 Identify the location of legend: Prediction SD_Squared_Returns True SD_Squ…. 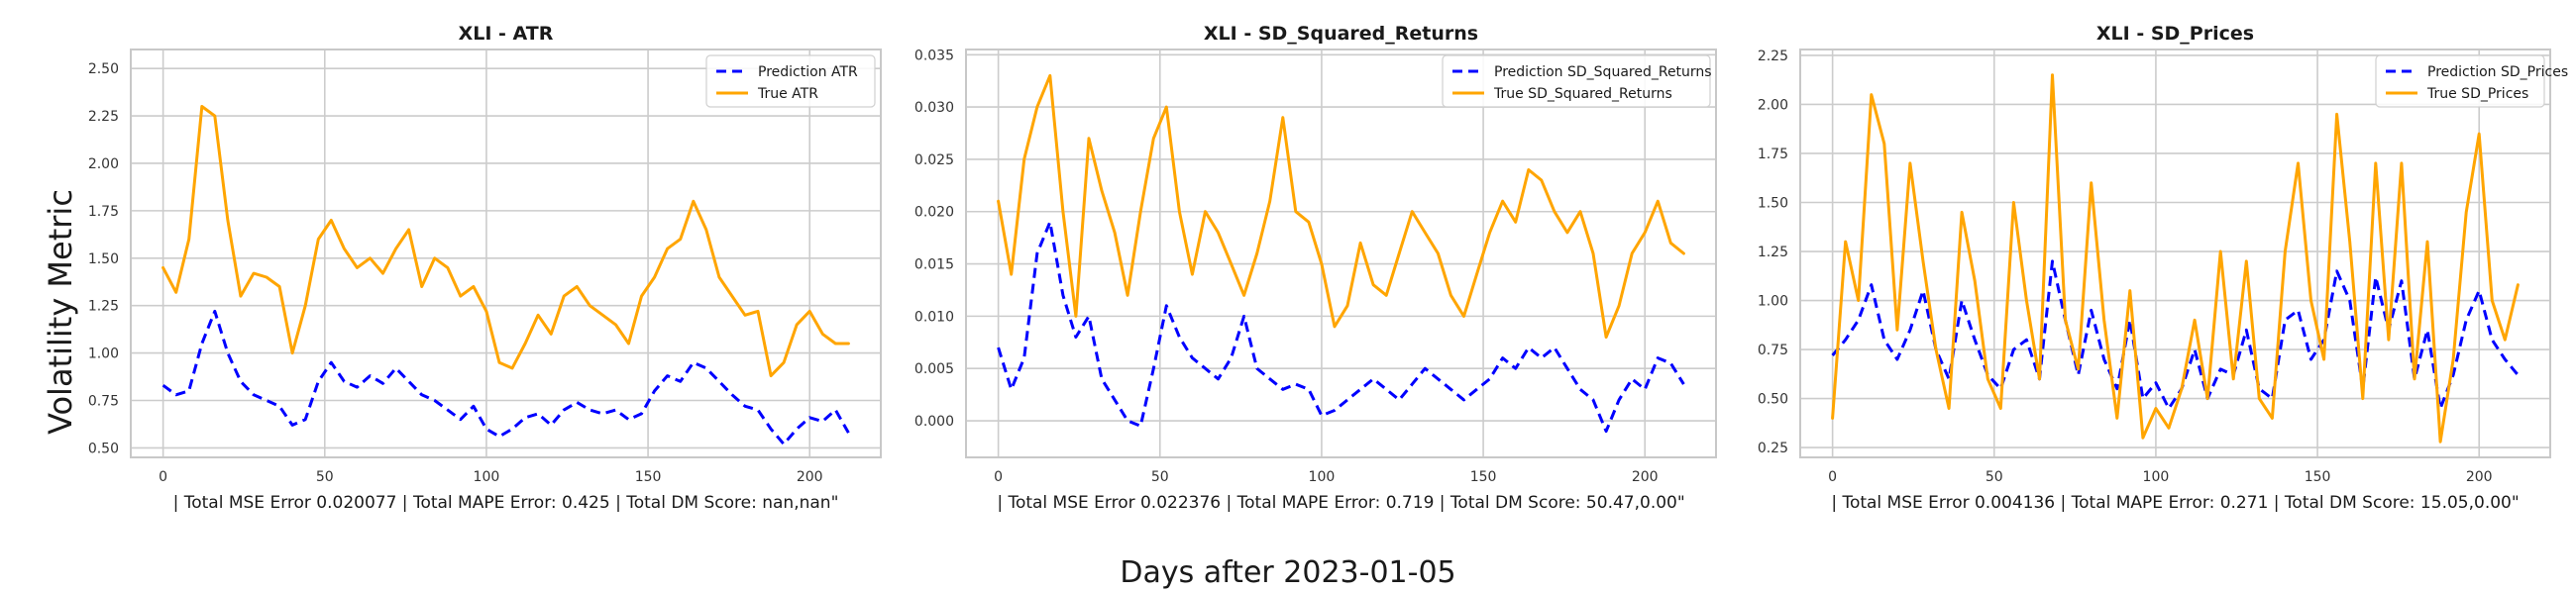
(1577, 81).